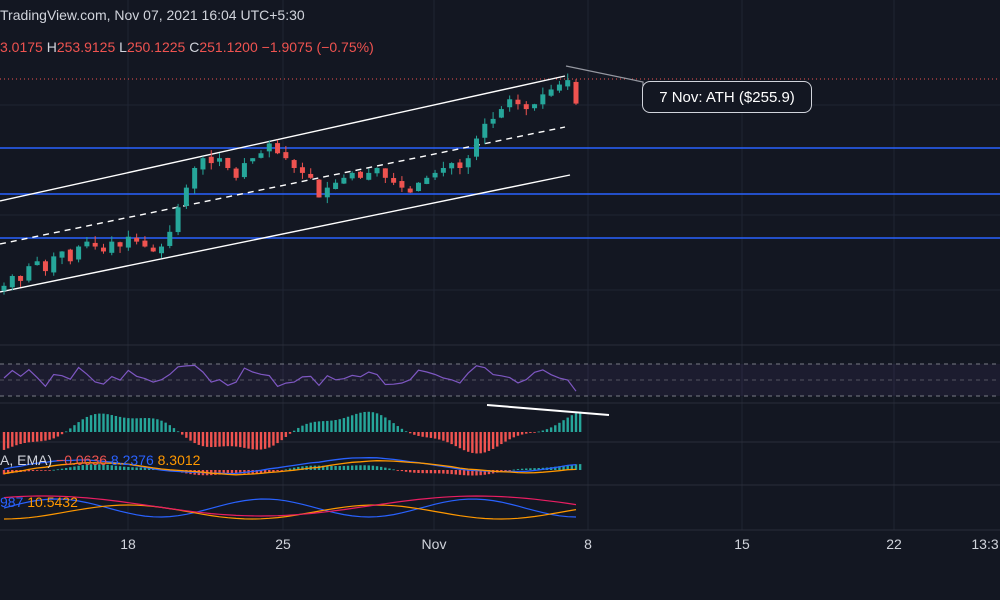 The image size is (1000, 600). What do you see at coordinates (52, 502) in the screenshot?
I see `dmi-value-2: 10.5432` at bounding box center [52, 502].